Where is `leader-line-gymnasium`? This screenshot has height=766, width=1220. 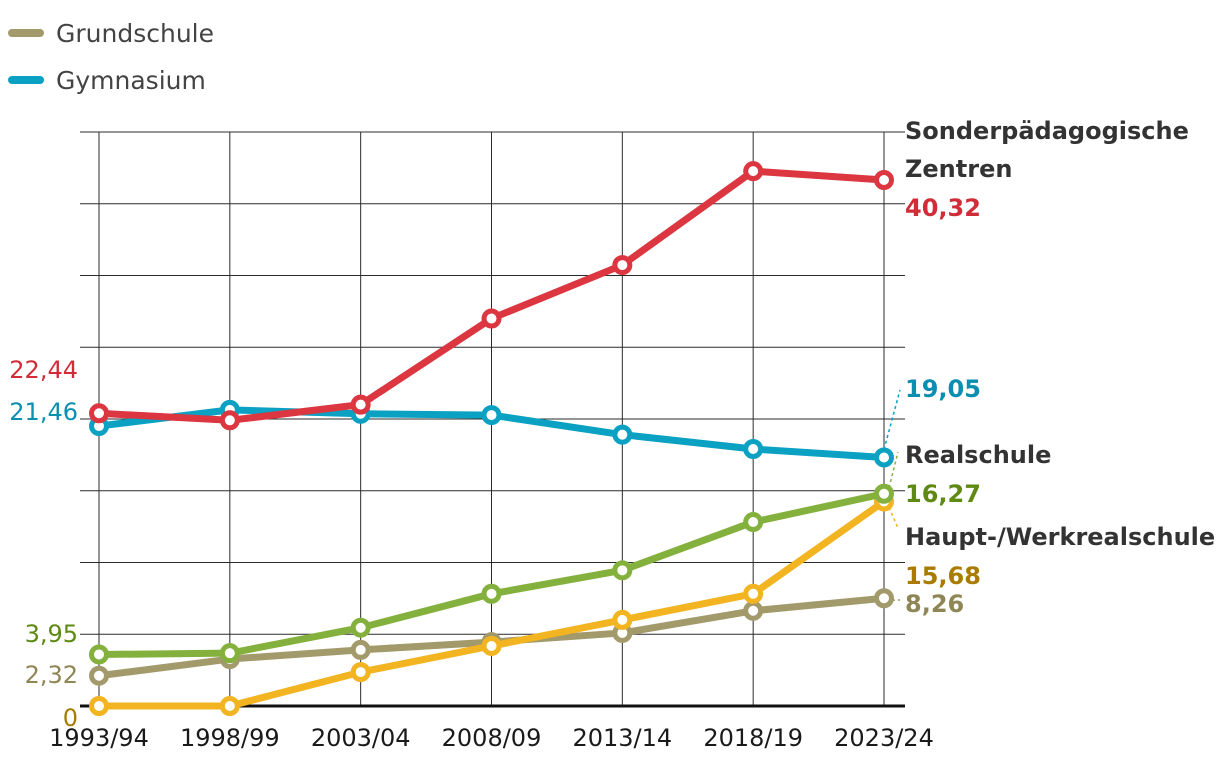
leader-line-gymnasium is located at coordinates (892, 419).